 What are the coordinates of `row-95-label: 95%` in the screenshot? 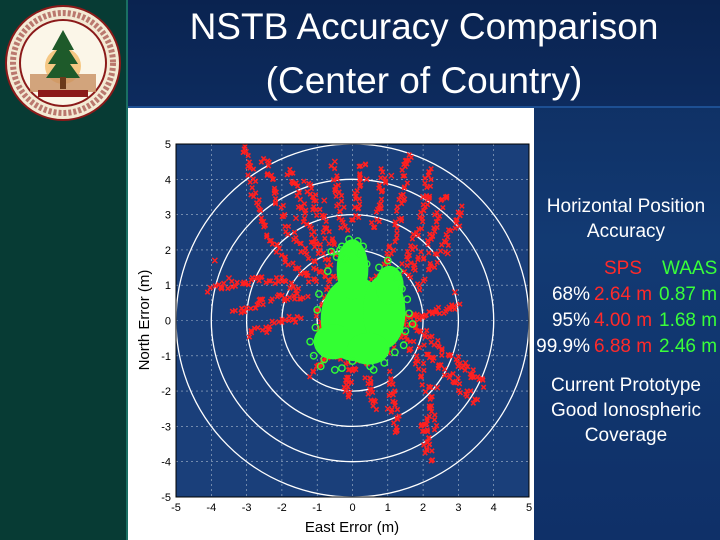 It's located at (570, 320).